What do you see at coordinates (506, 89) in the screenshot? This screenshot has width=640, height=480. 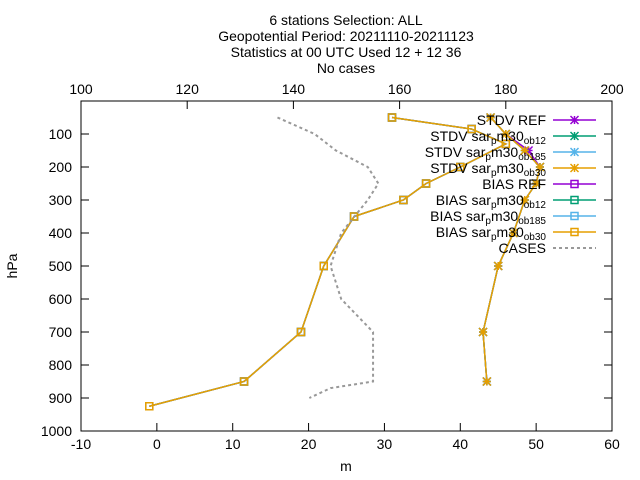 I see `x2-tick-label: 180` at bounding box center [506, 89].